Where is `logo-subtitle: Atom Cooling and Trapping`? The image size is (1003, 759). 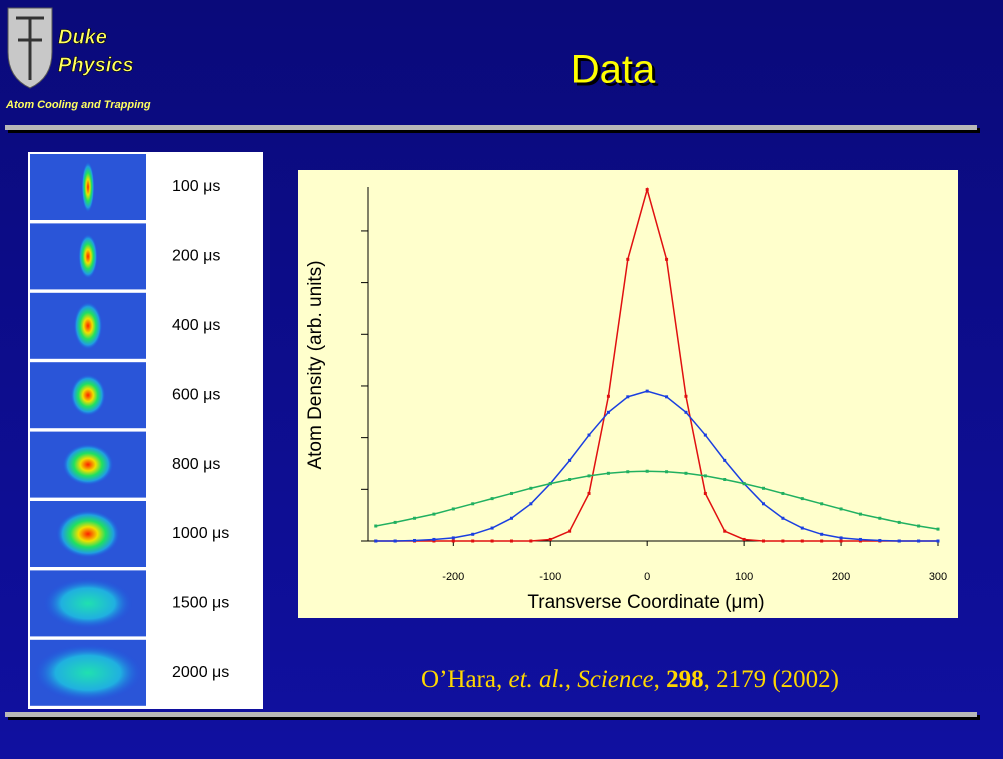 logo-subtitle: Atom Cooling and Trapping is located at coordinates (78, 105).